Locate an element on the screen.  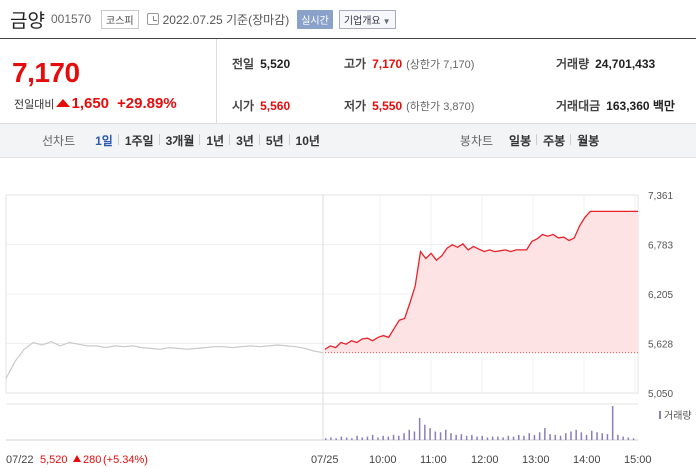
x-tick-label: 10:00 is located at coordinates (383, 460).